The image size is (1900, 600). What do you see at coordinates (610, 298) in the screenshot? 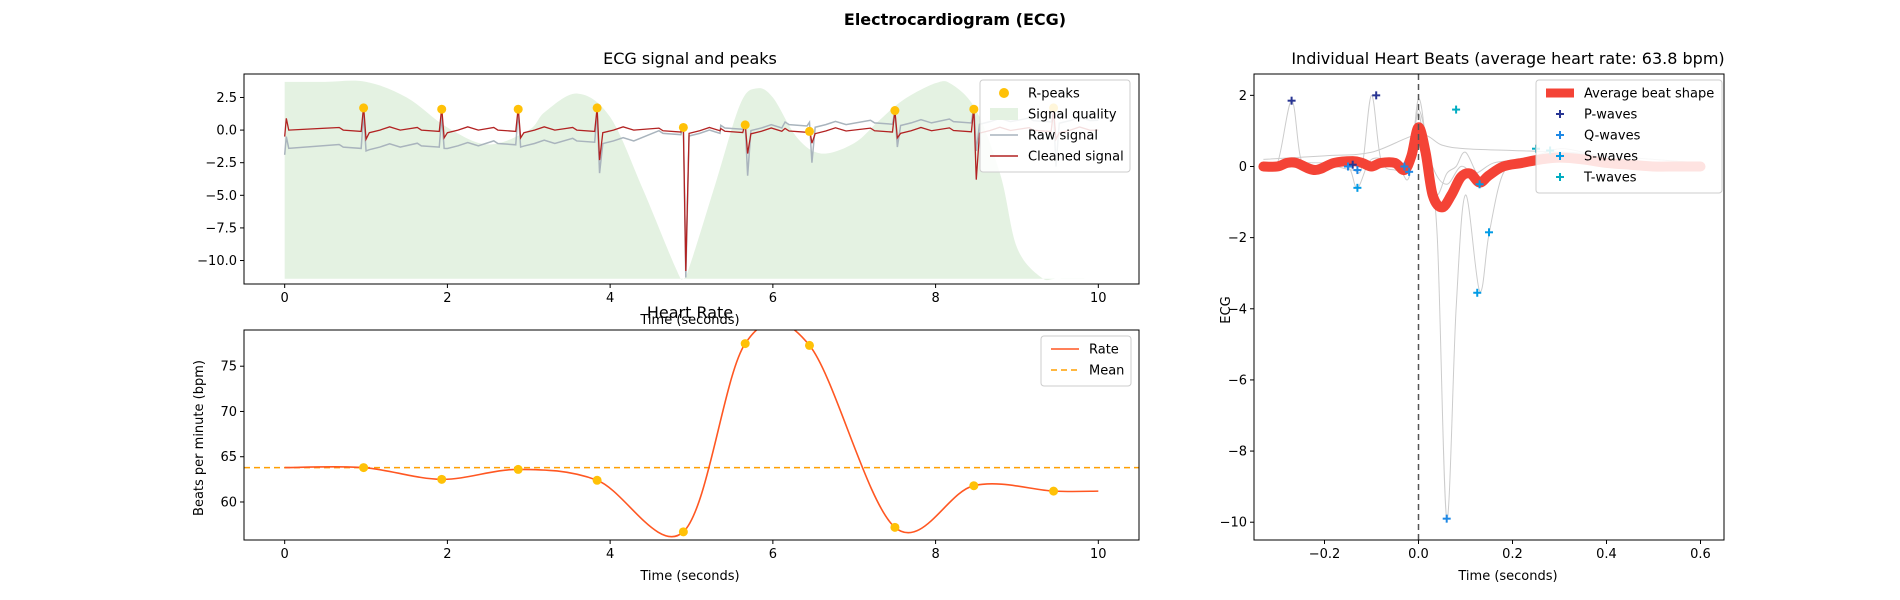
I see `ecg-x-tick-label: 4` at bounding box center [610, 298].